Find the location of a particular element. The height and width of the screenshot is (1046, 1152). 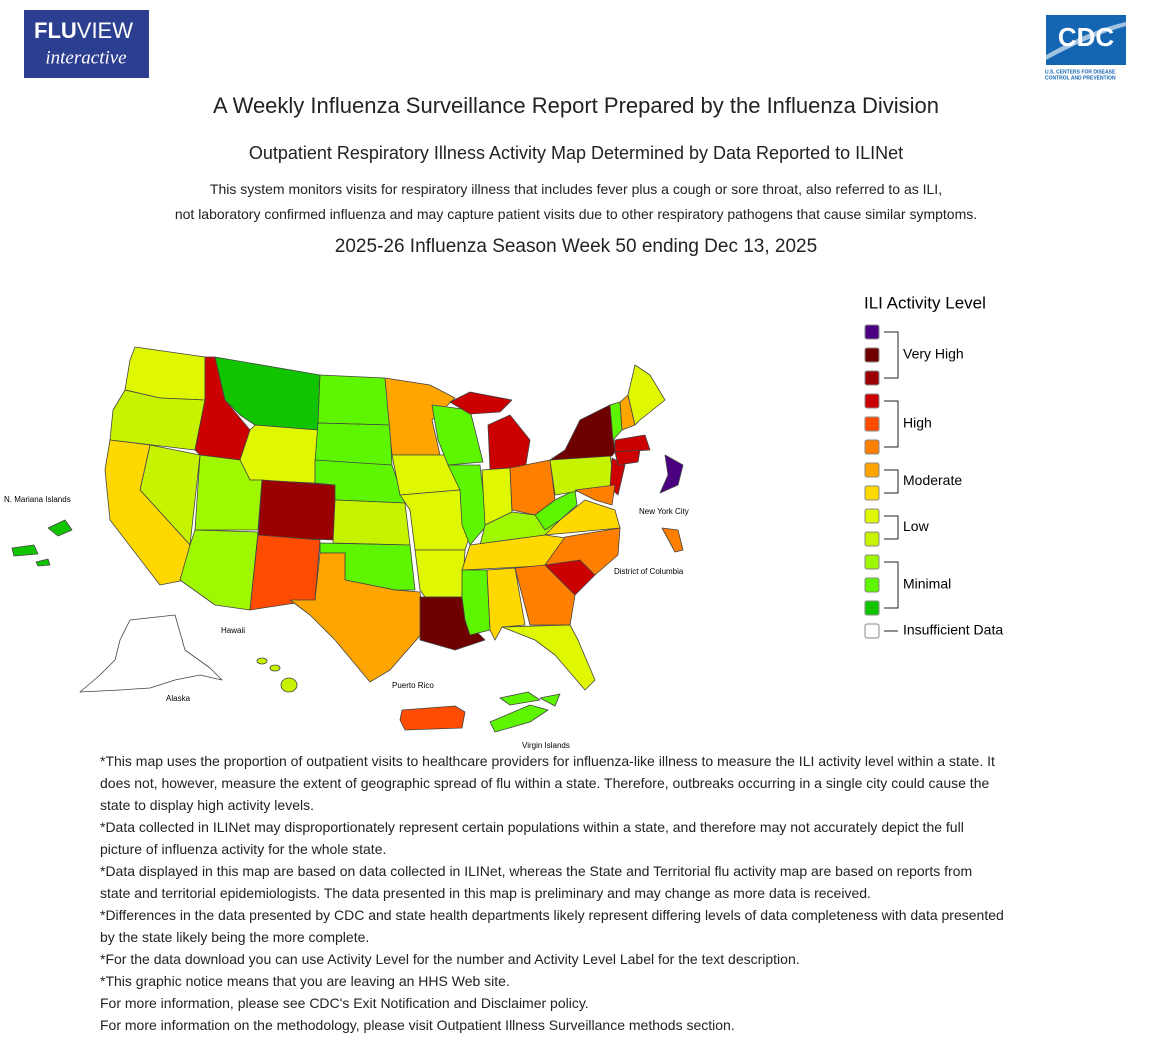

district-of-columbia is located at coordinates (672, 540).